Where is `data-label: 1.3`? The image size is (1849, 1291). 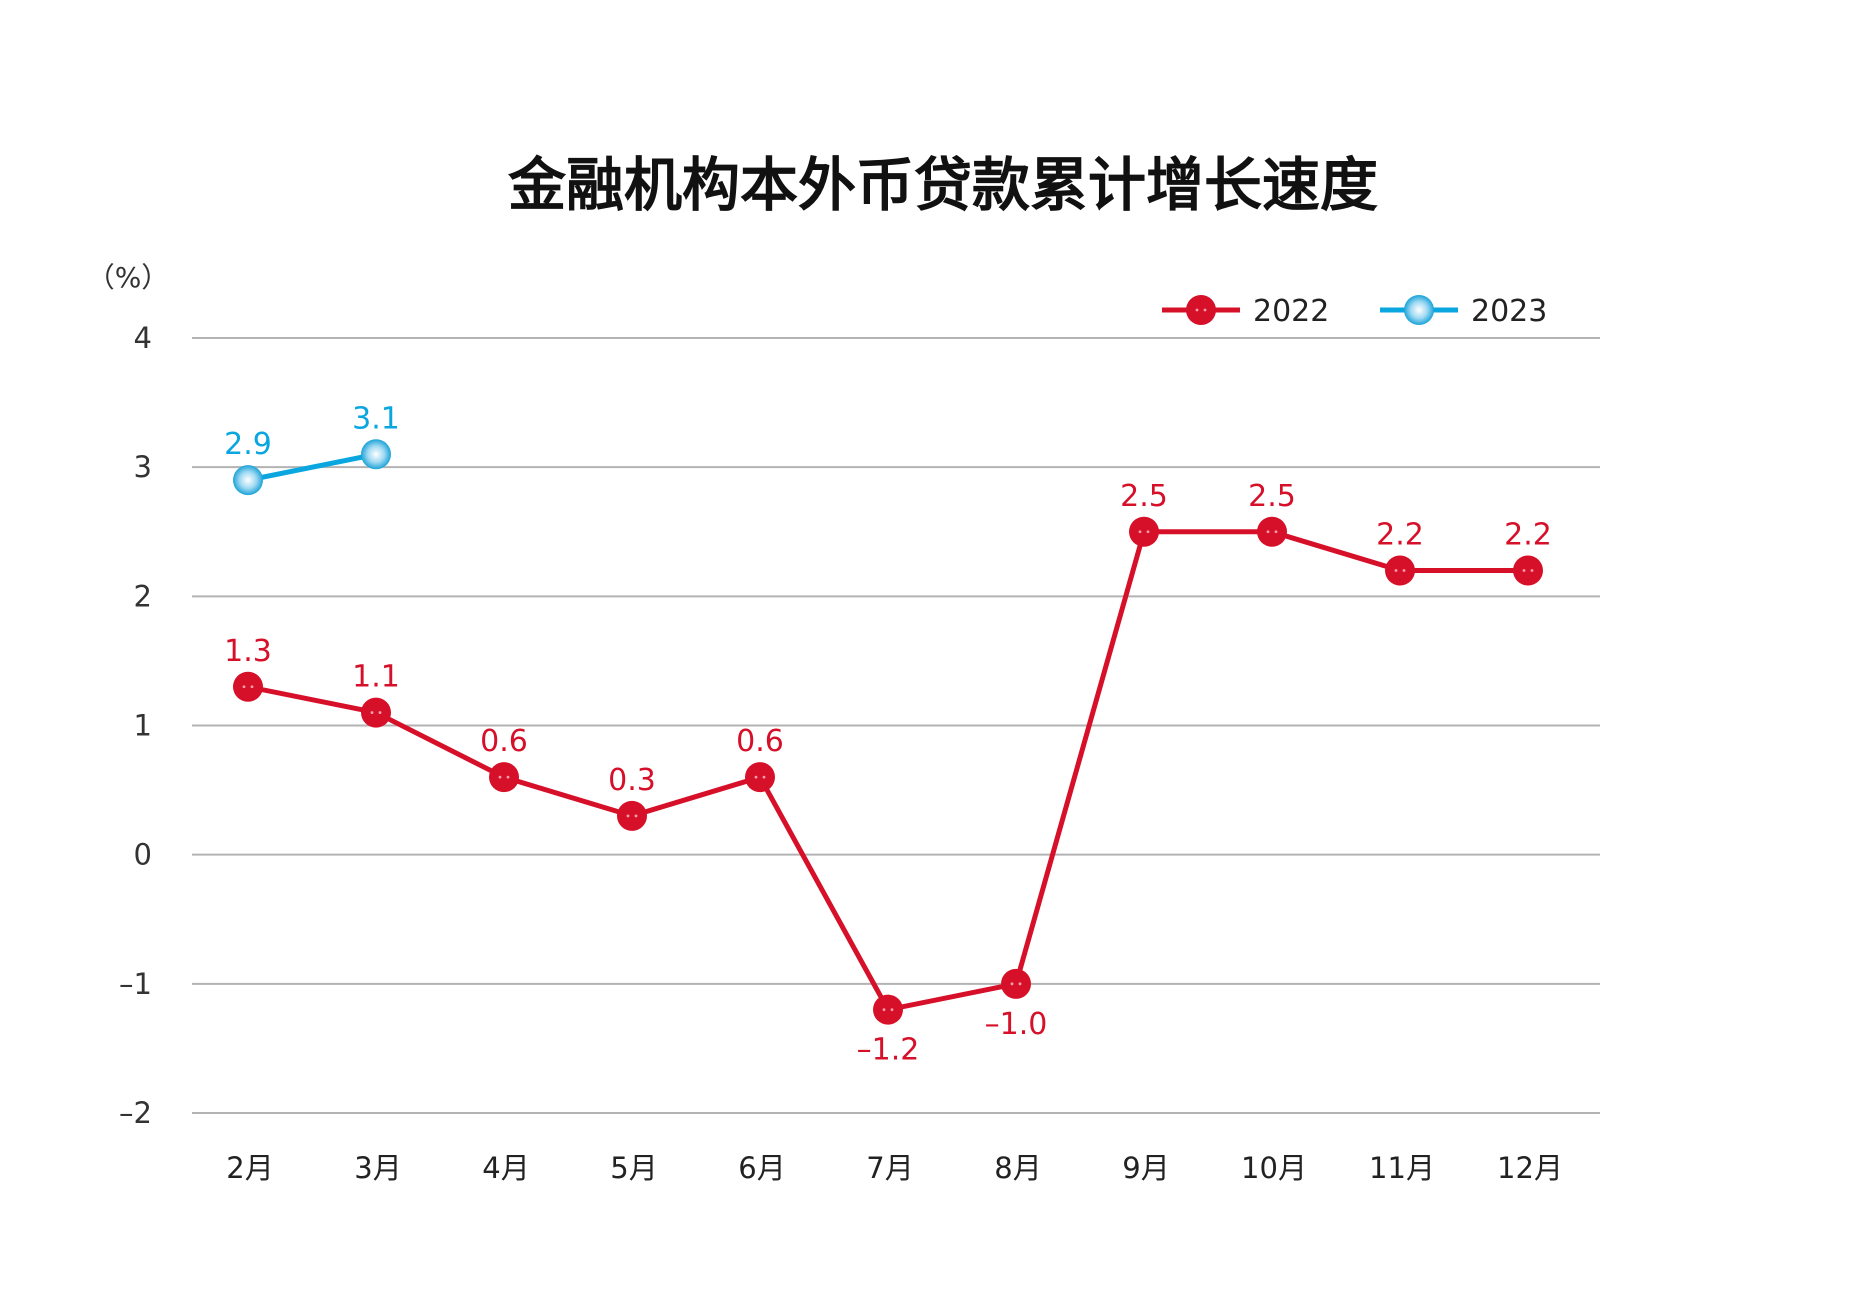
data-label: 1.3 is located at coordinates (248, 651).